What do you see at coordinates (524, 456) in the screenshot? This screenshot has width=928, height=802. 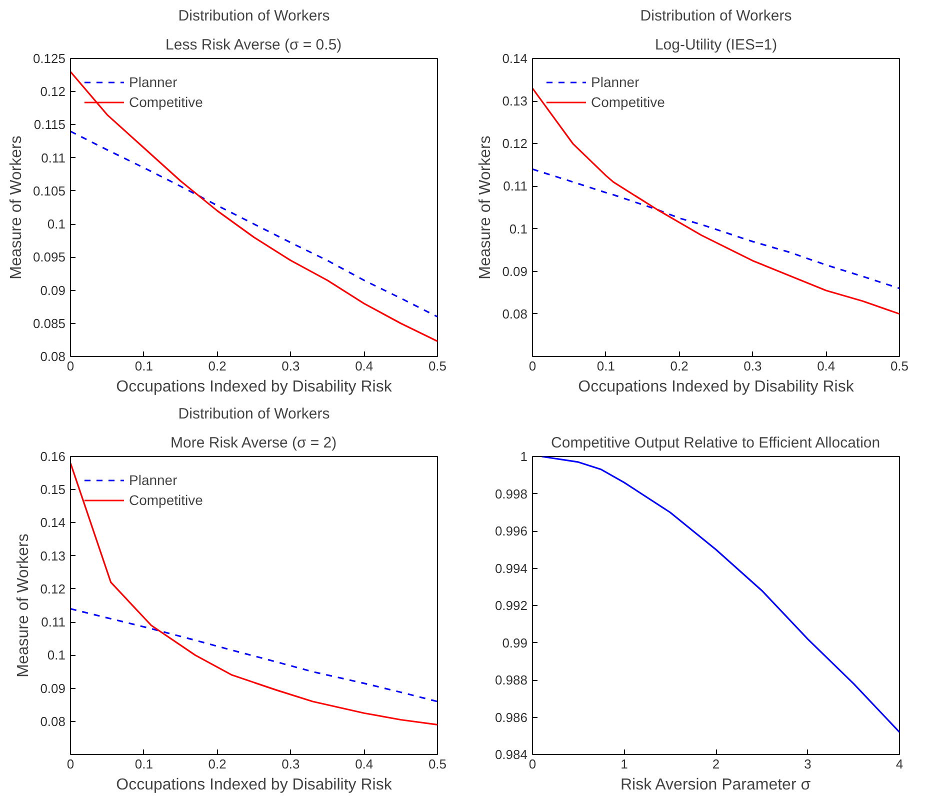 I see `y-tick-label: 1` at bounding box center [524, 456].